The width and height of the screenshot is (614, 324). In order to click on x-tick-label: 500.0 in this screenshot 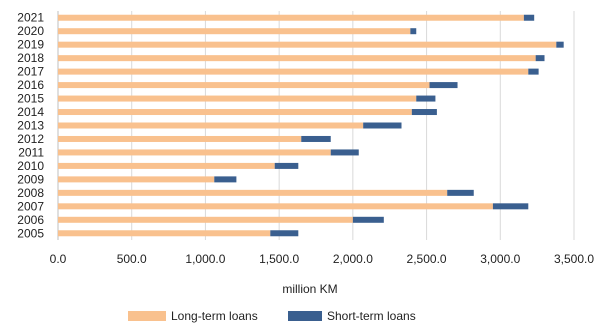, I will do `click(132, 259)`.